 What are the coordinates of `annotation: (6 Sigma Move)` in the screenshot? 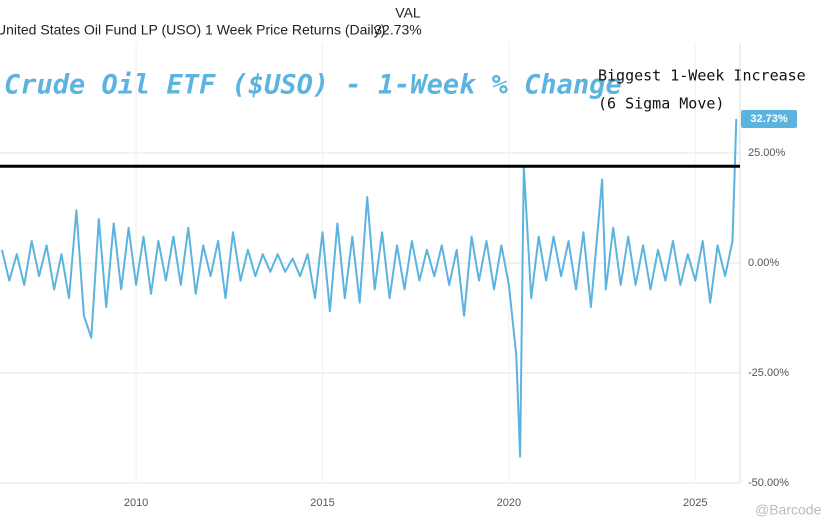 It's located at (661, 104).